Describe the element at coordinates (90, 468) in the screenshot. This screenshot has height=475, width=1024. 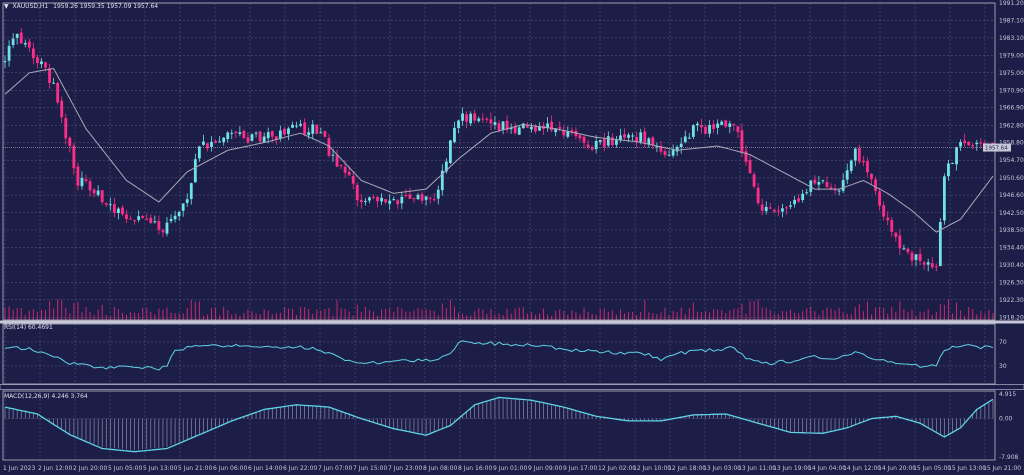
I see `time-axis-label: 2 Jun 20:00` at that location.